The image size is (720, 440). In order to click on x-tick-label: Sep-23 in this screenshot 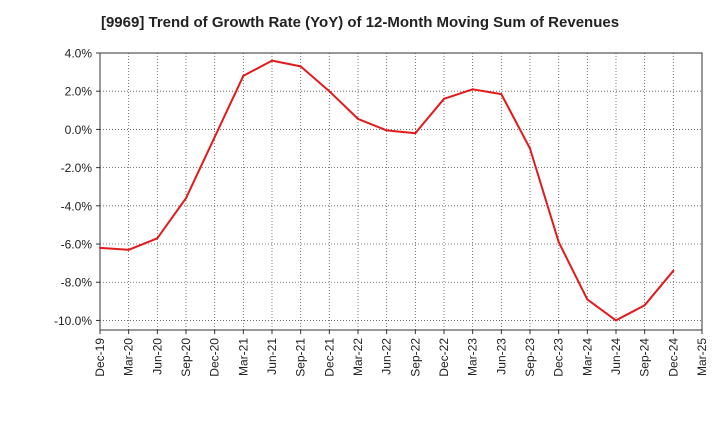, I will do `click(530, 357)`.